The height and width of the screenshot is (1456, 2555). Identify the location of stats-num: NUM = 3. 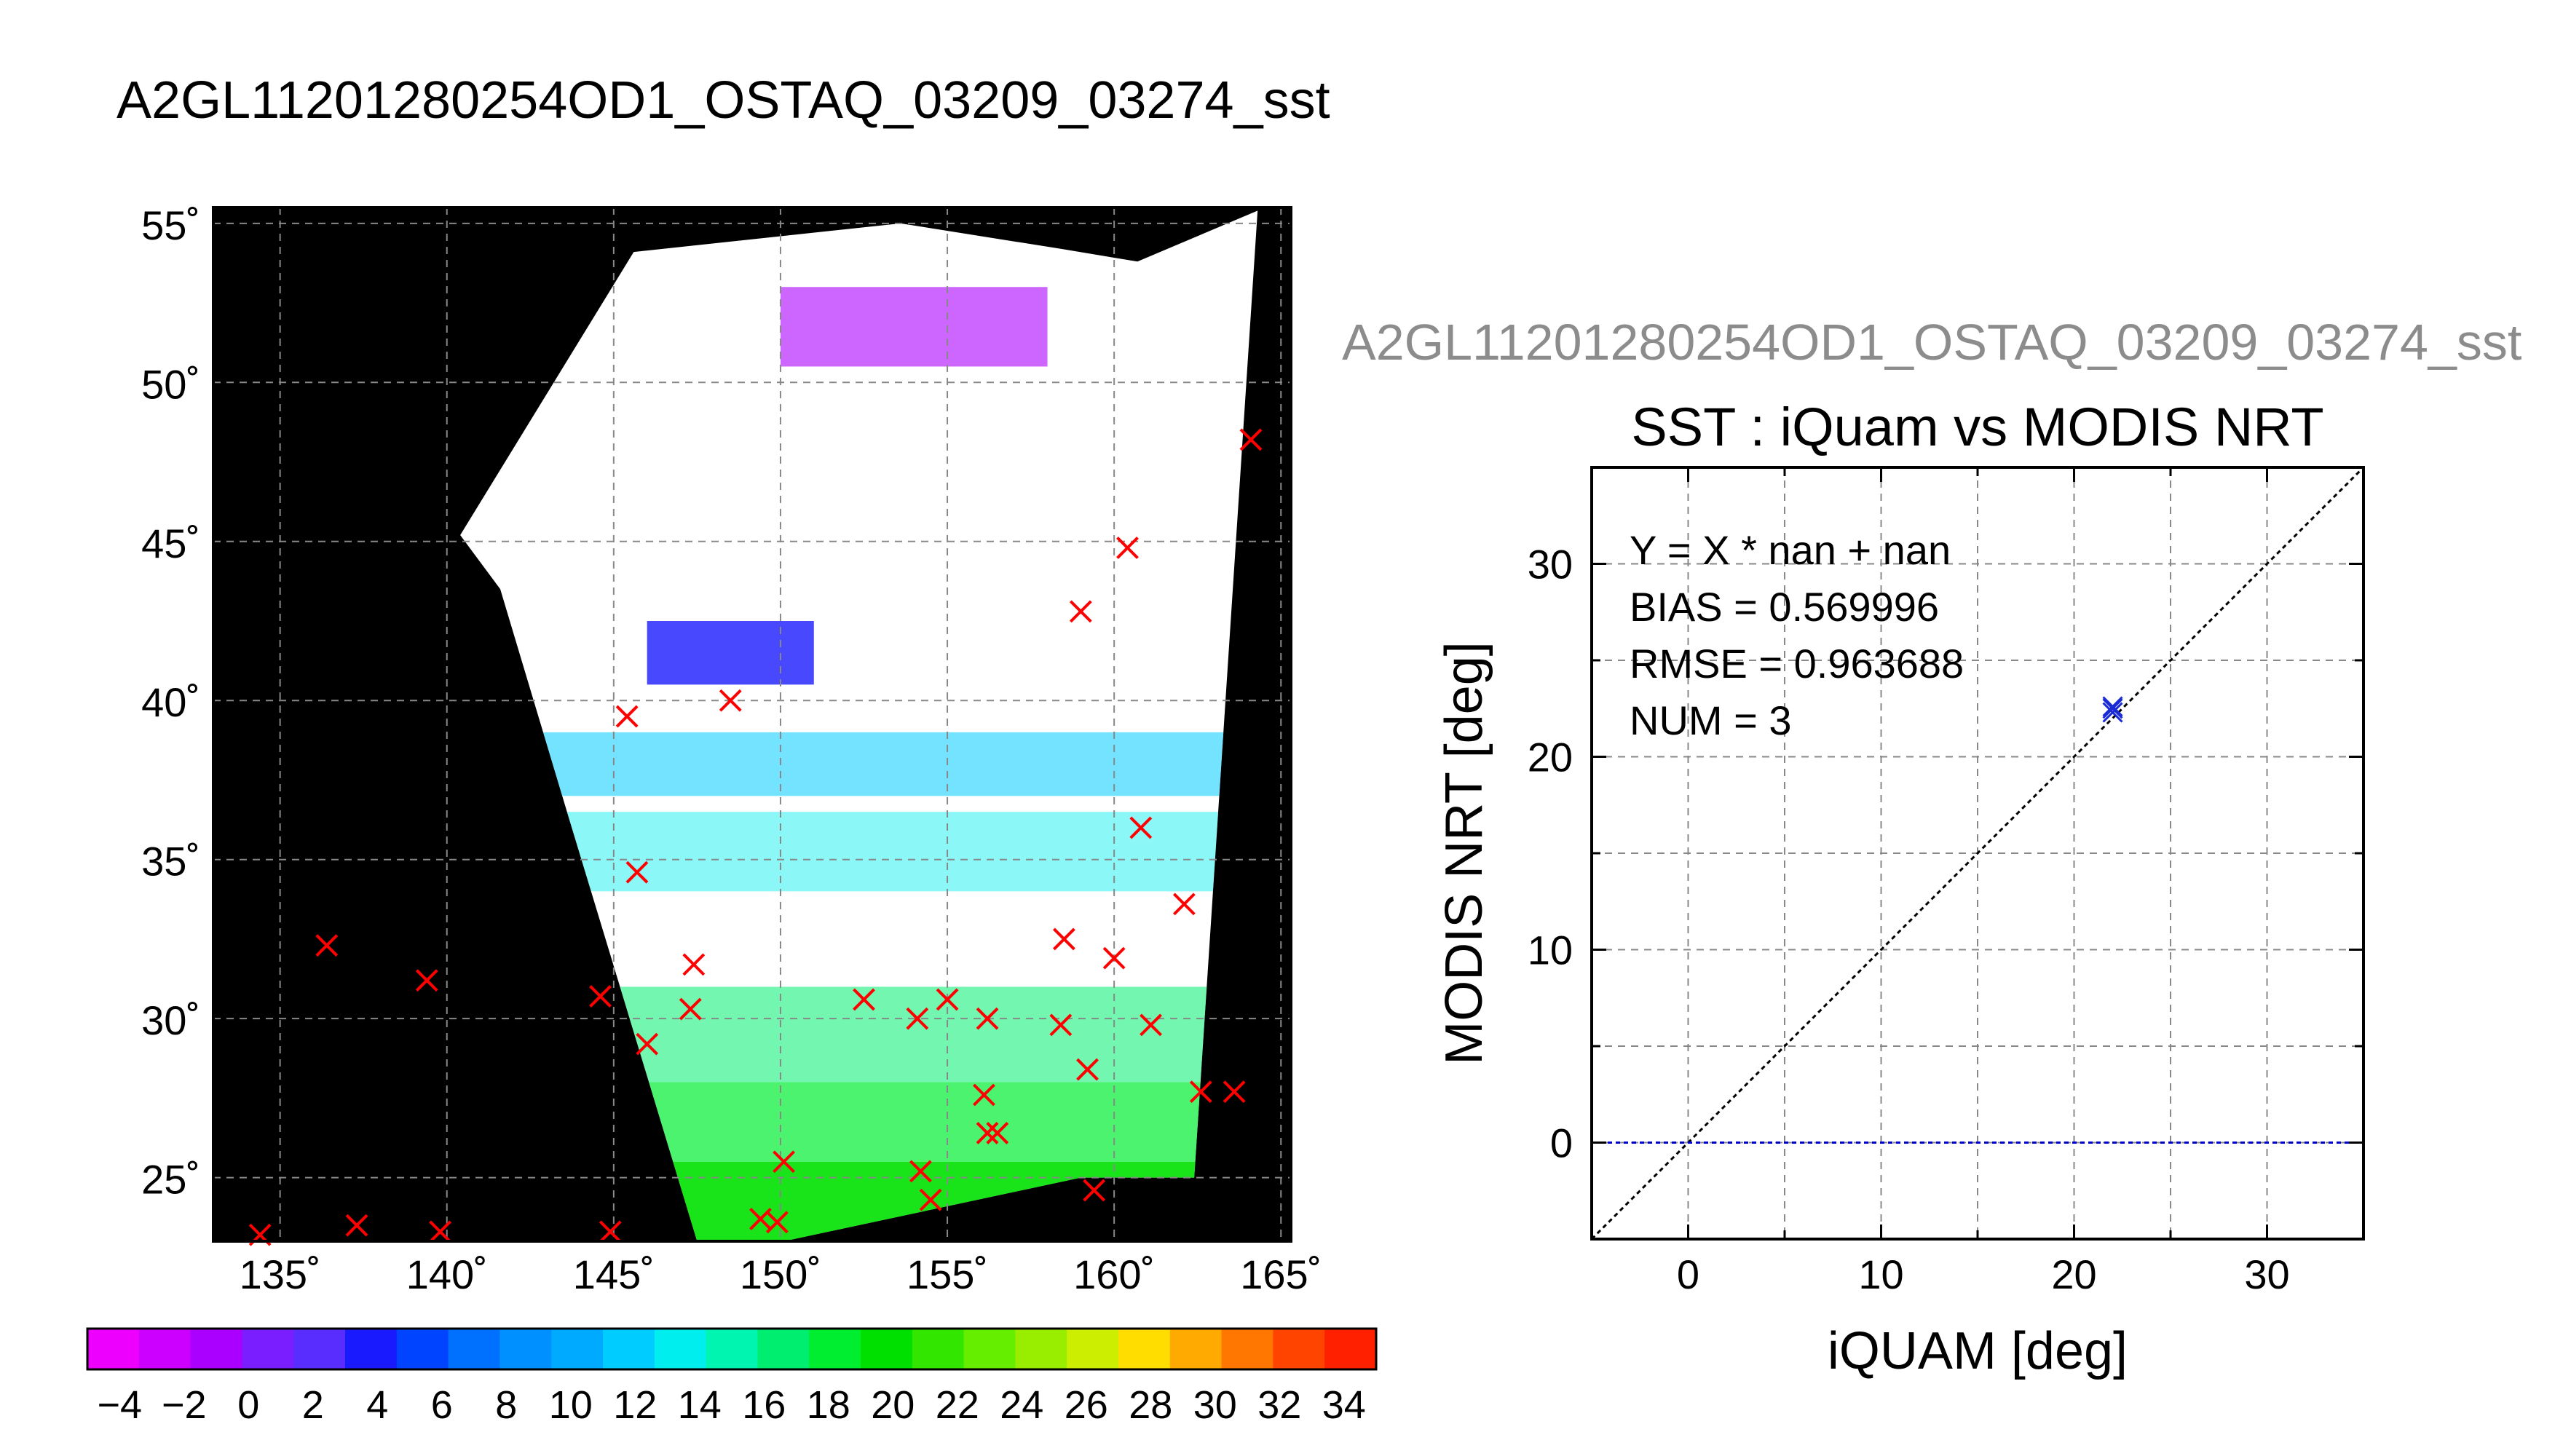
(1711, 720).